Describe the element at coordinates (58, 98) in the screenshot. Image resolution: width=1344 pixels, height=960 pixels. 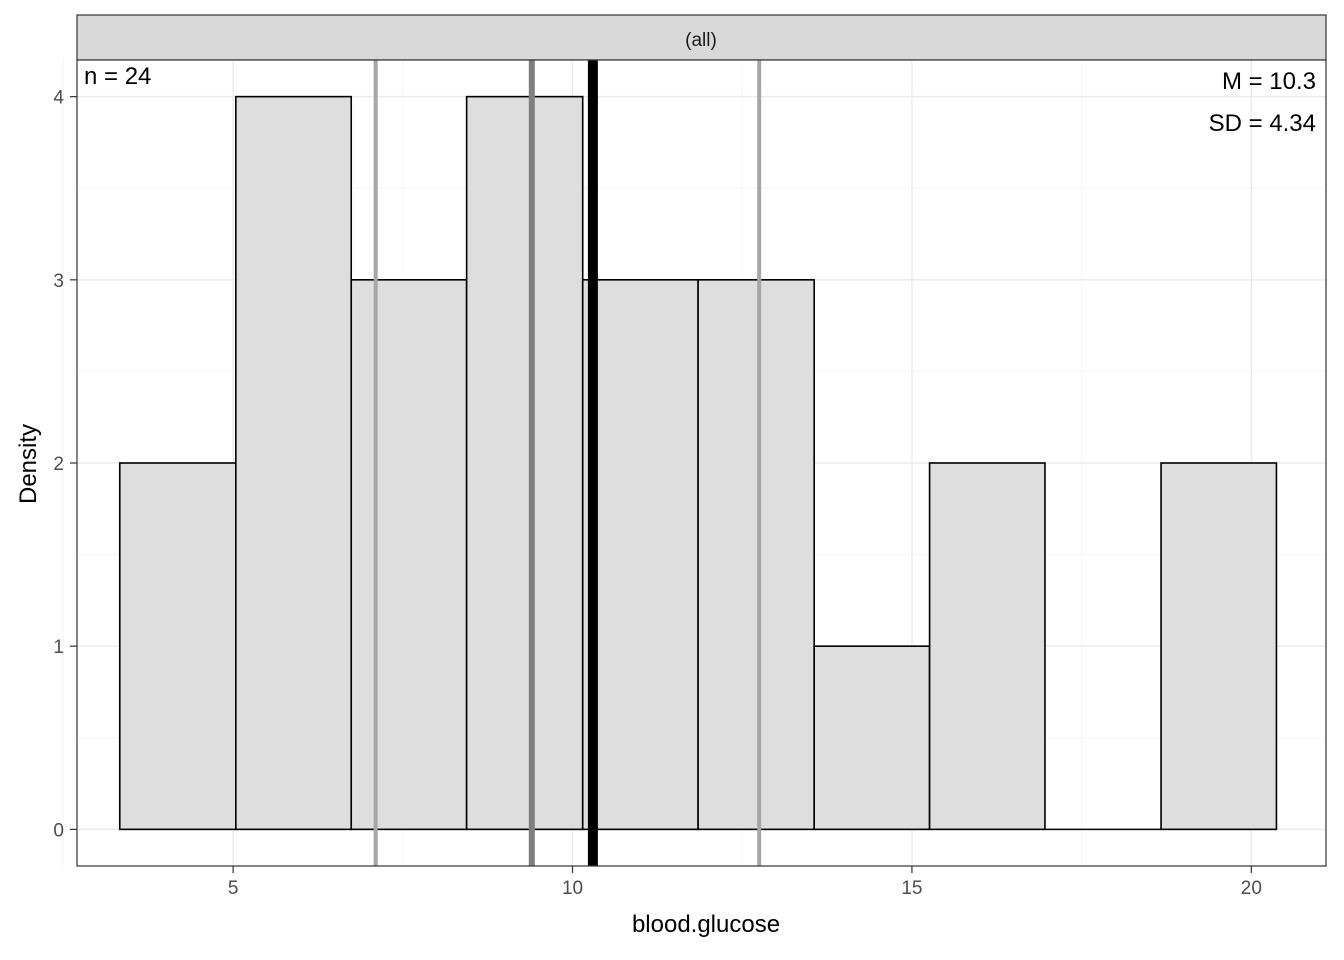
I see `y-tick-label: 4` at that location.